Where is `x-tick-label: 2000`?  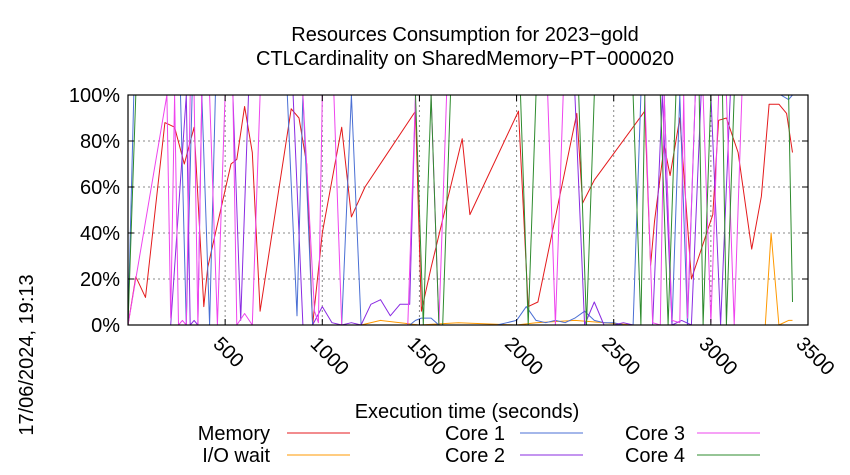 x-tick-label: 2000 is located at coordinates (523, 356).